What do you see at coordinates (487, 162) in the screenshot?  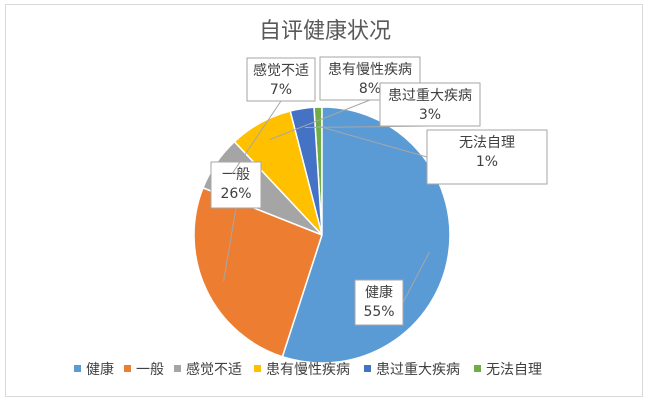 I see `data-label-percent: 1%` at bounding box center [487, 162].